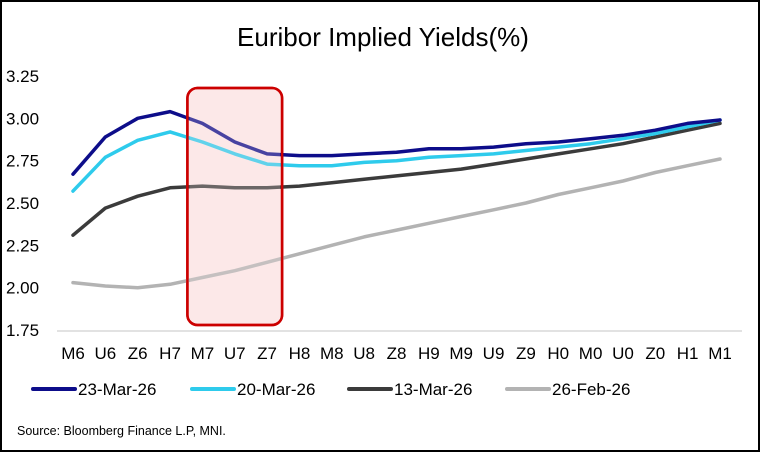 This screenshot has width=760, height=452. I want to click on legend-label: 26-Feb-26, so click(591, 389).